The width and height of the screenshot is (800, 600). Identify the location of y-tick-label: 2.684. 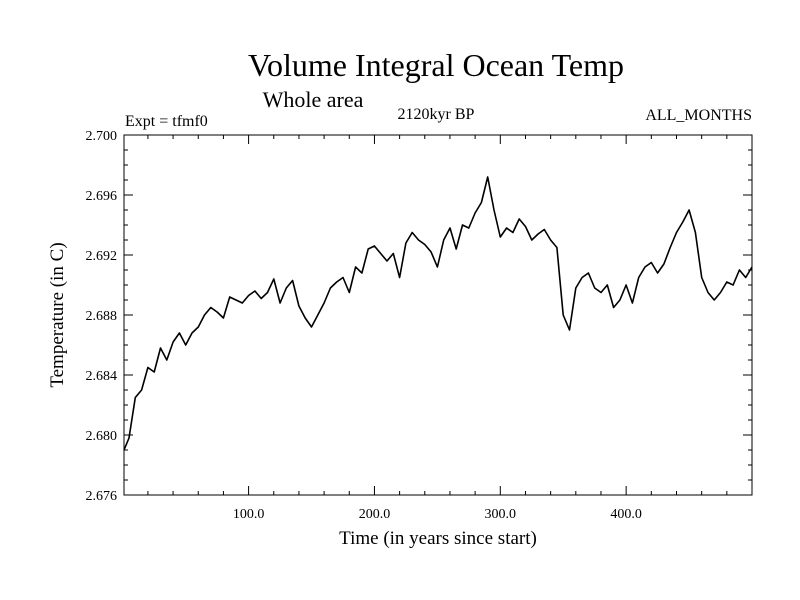
(102, 376).